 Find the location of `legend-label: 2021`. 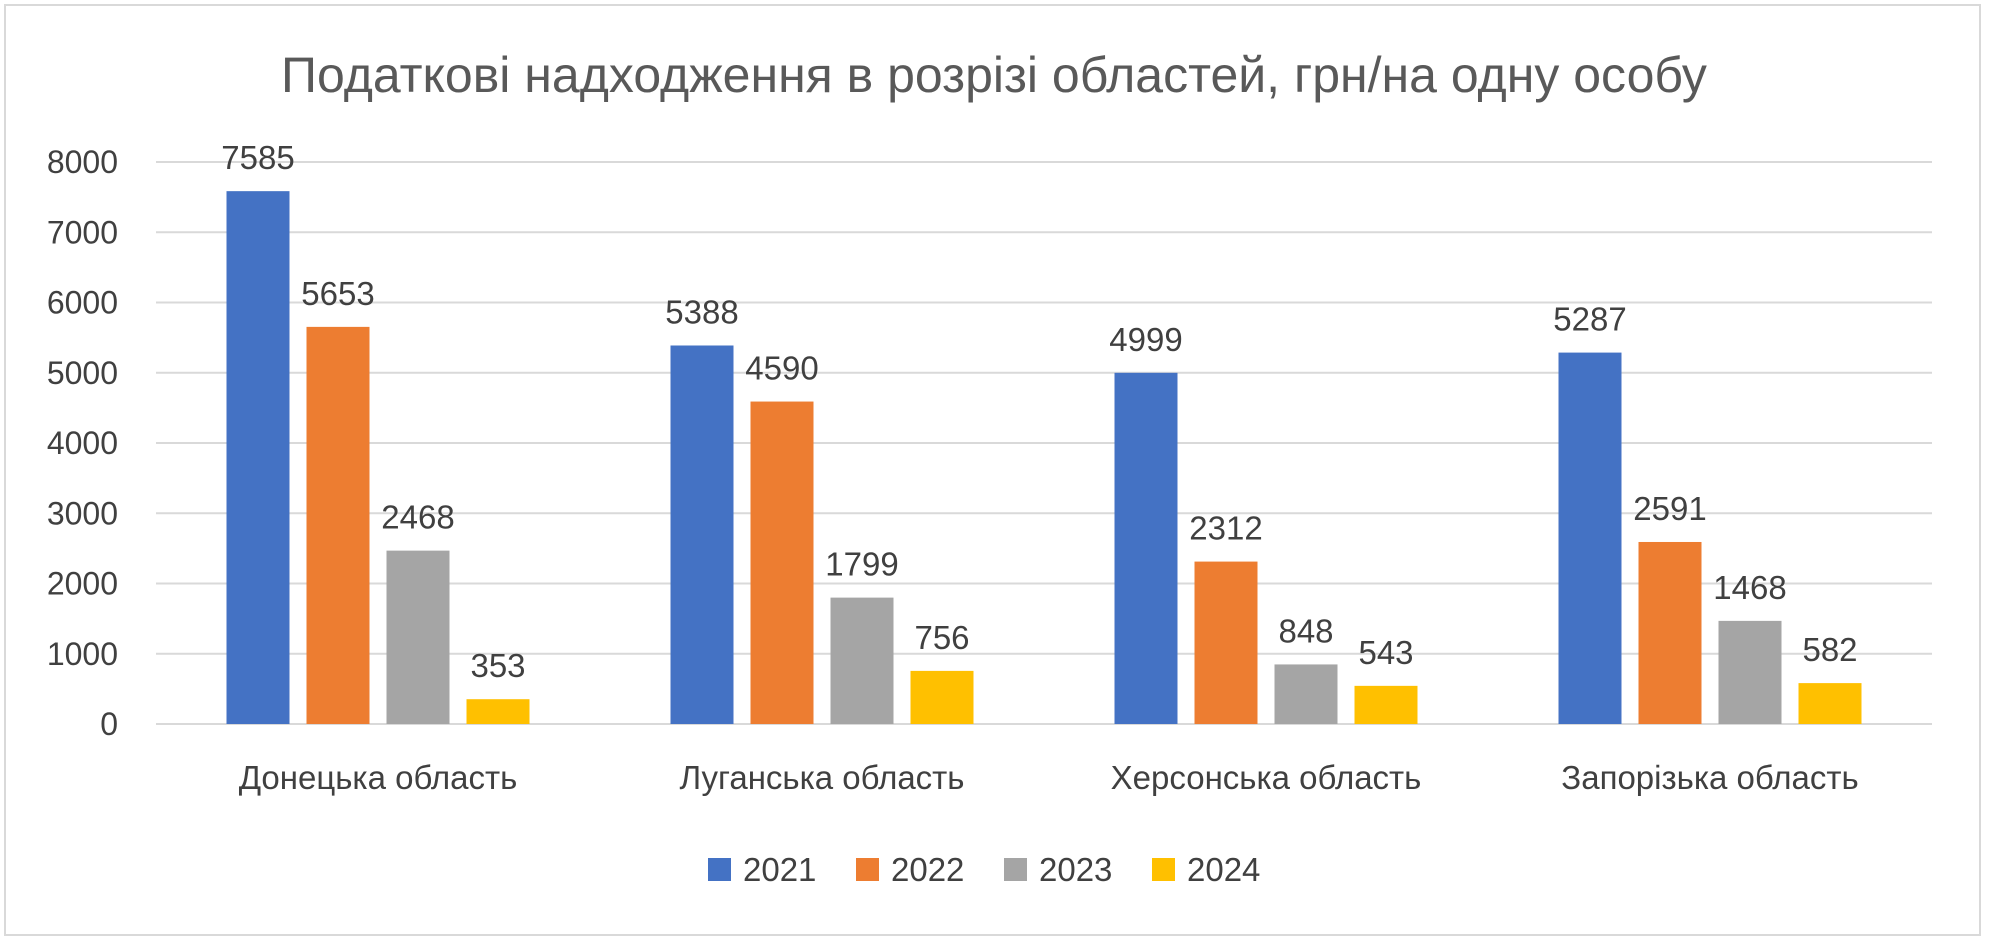

legend-label: 2021 is located at coordinates (779, 869).